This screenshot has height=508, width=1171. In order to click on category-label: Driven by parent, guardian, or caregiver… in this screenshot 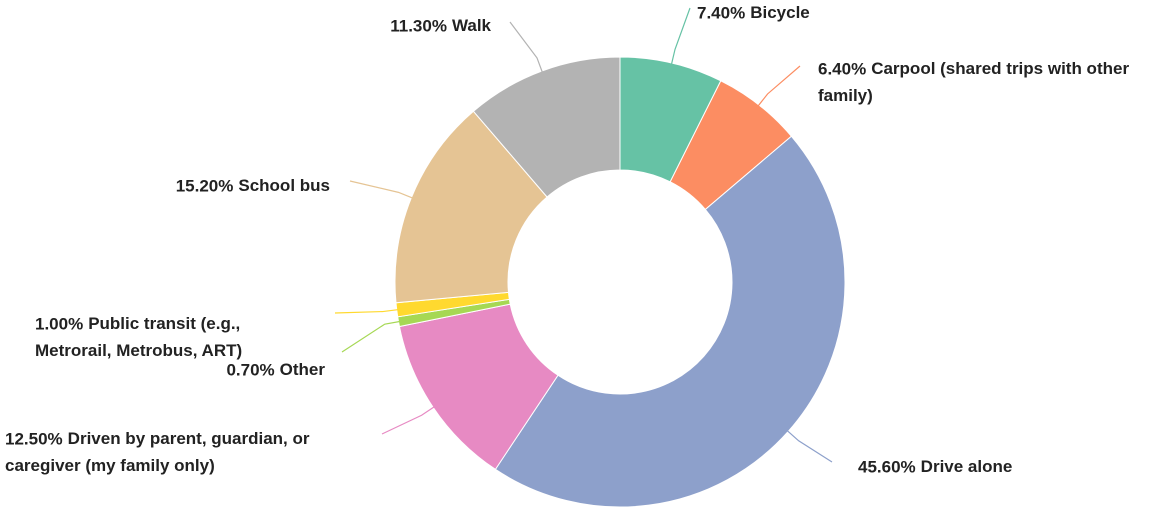, I will do `click(159, 452)`.